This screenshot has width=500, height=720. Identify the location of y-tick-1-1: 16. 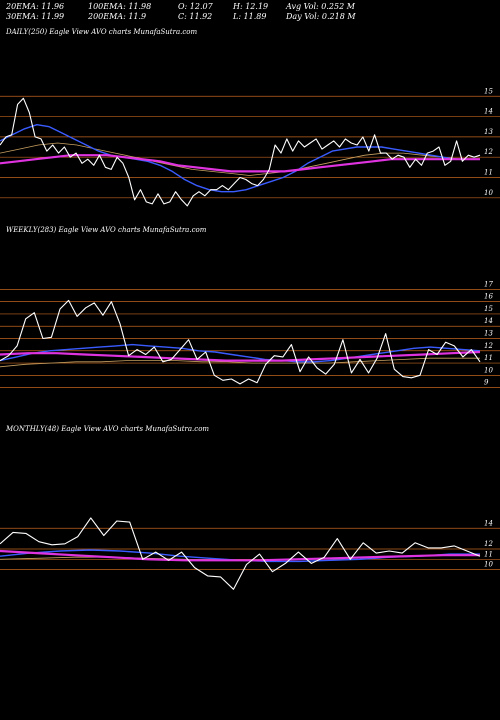
(488, 297).